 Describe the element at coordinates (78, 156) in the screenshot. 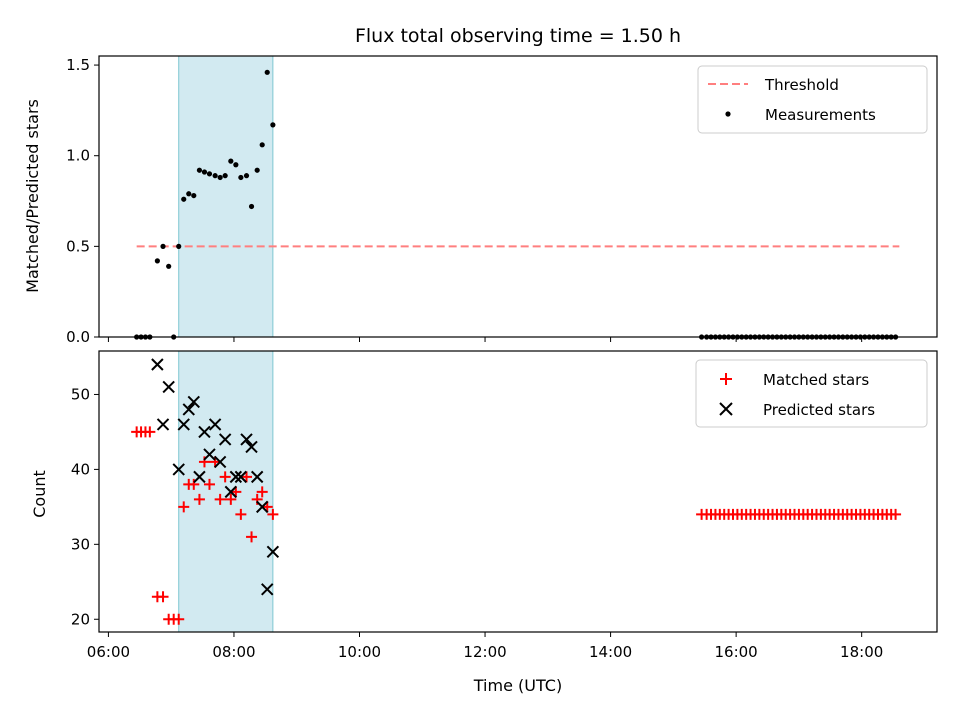

I see `ratio-ytick-label: 1.0` at that location.